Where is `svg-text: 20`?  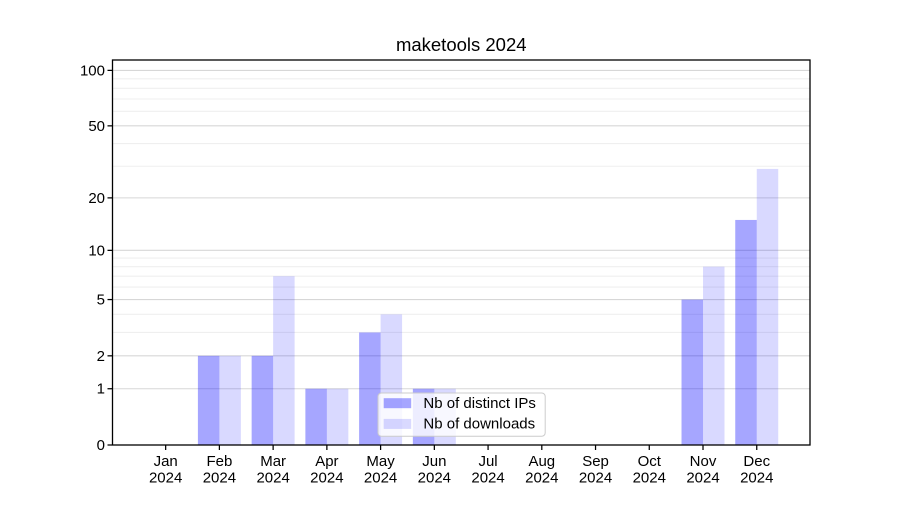 svg-text: 20 is located at coordinates (96, 198).